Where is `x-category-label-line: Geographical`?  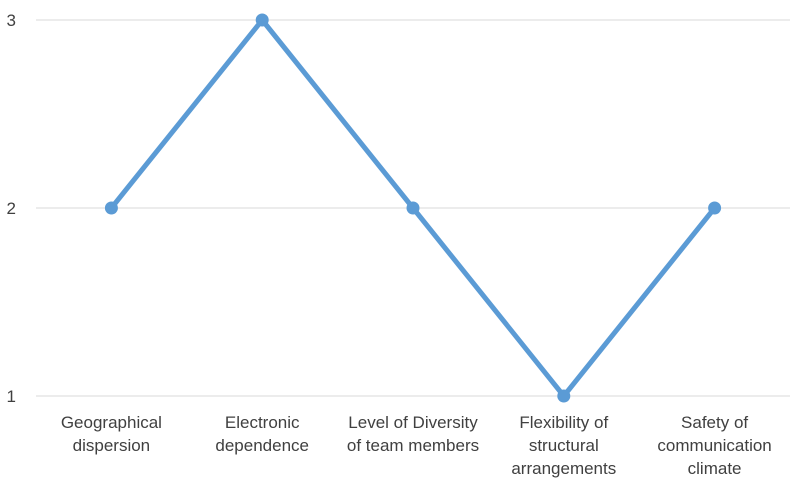 x-category-label-line: Geographical is located at coordinates (111, 422).